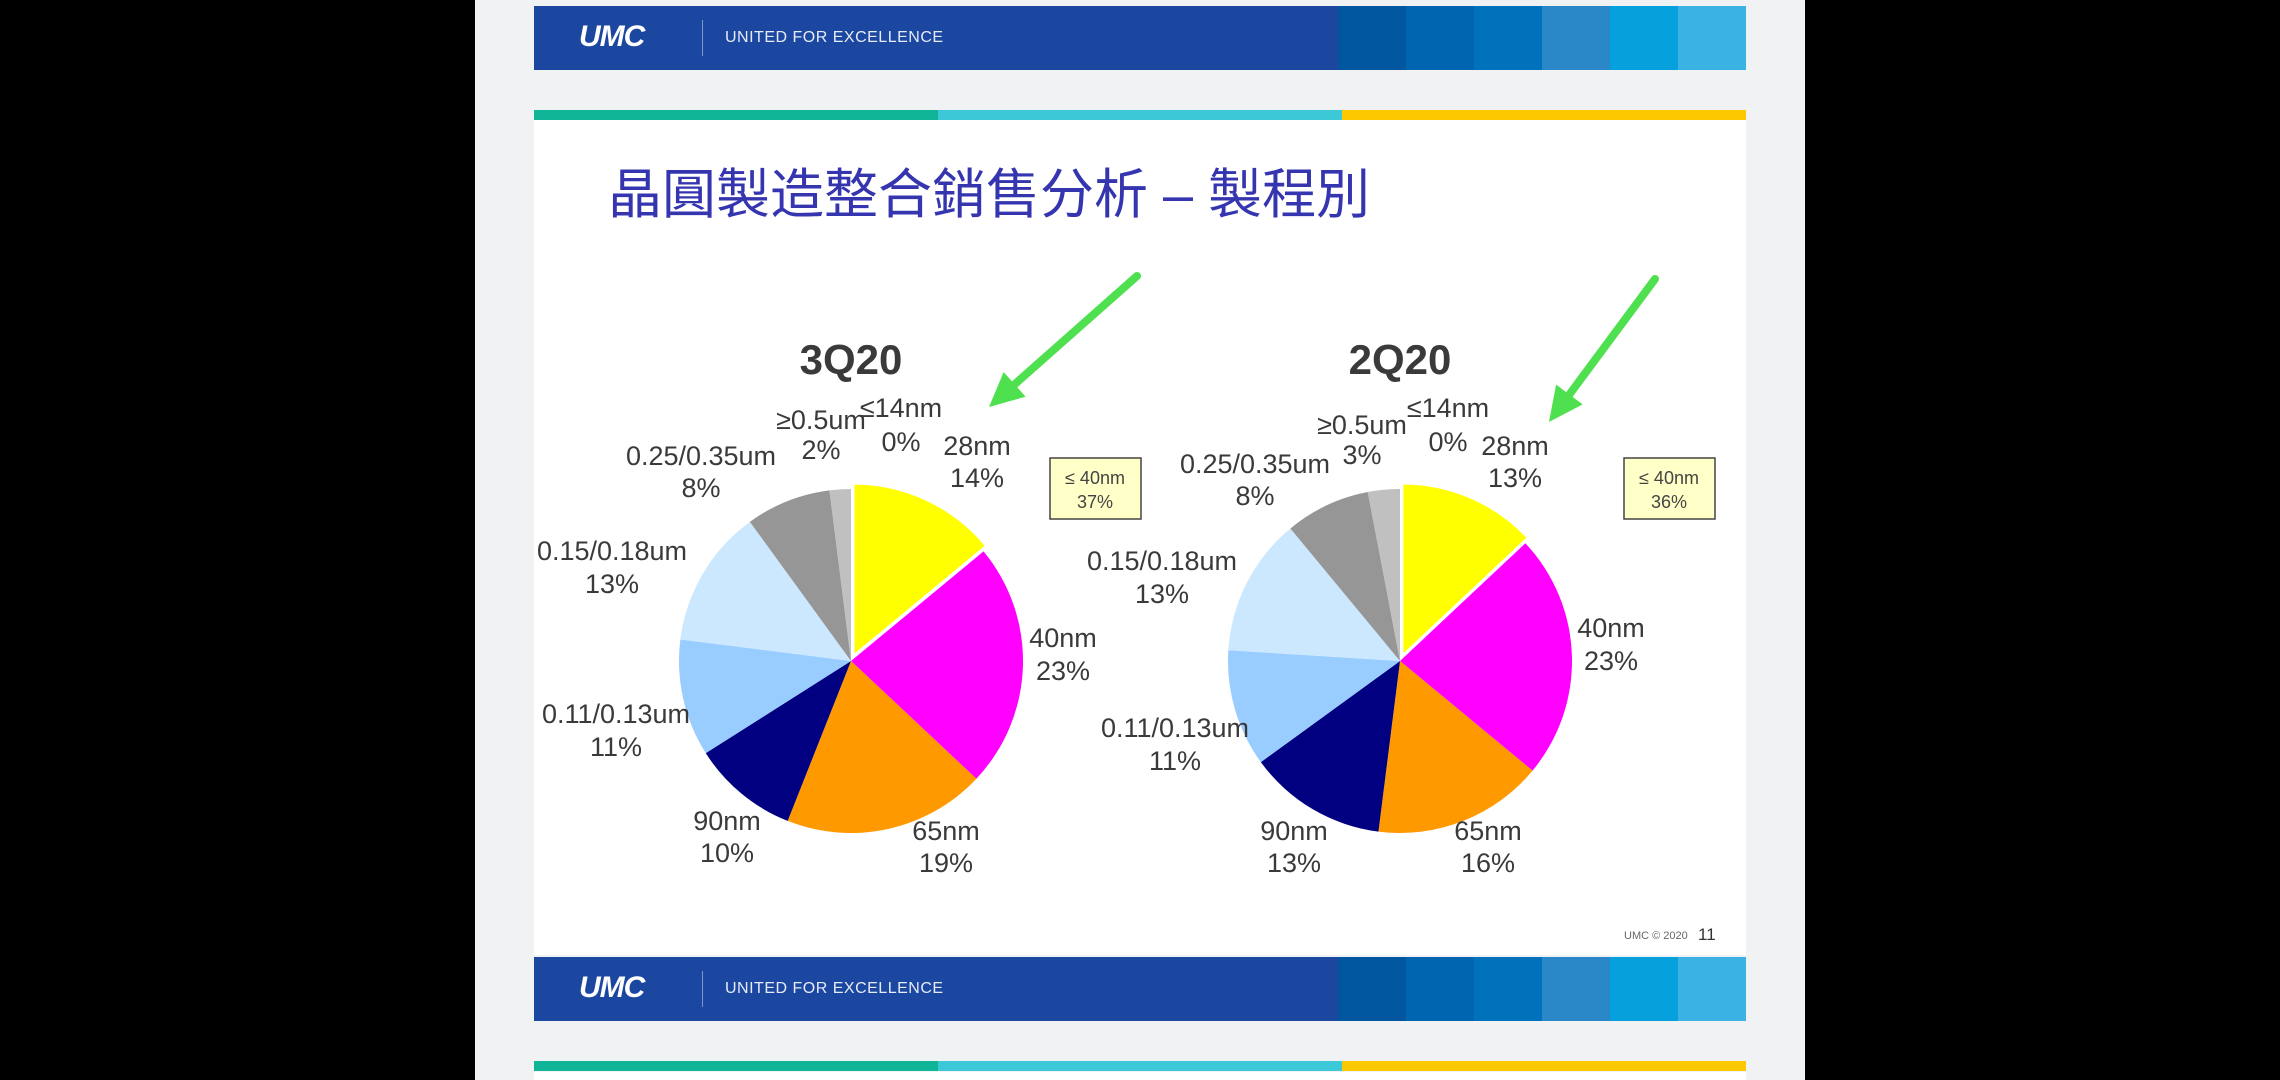  Describe the element at coordinates (989, 195) in the screenshot. I see `slide-title: 晶圓製造整合銷售分析 – 製程別` at that location.